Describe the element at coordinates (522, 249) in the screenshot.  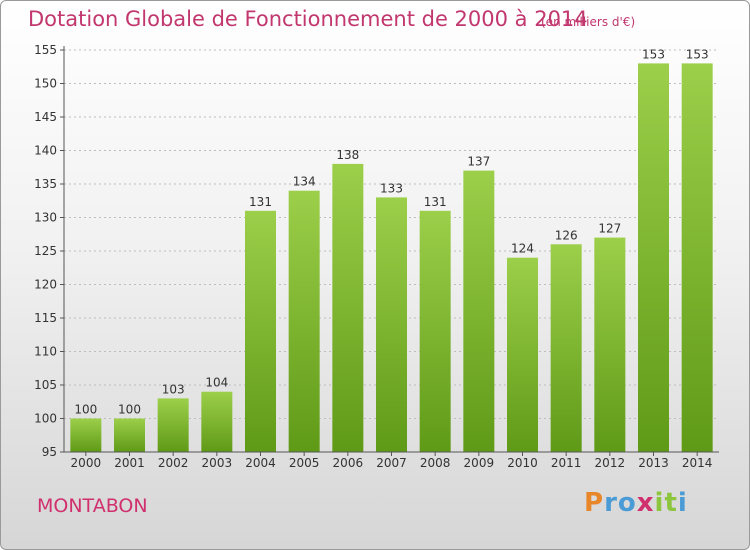
I see `bar-value-label: 124` at that location.